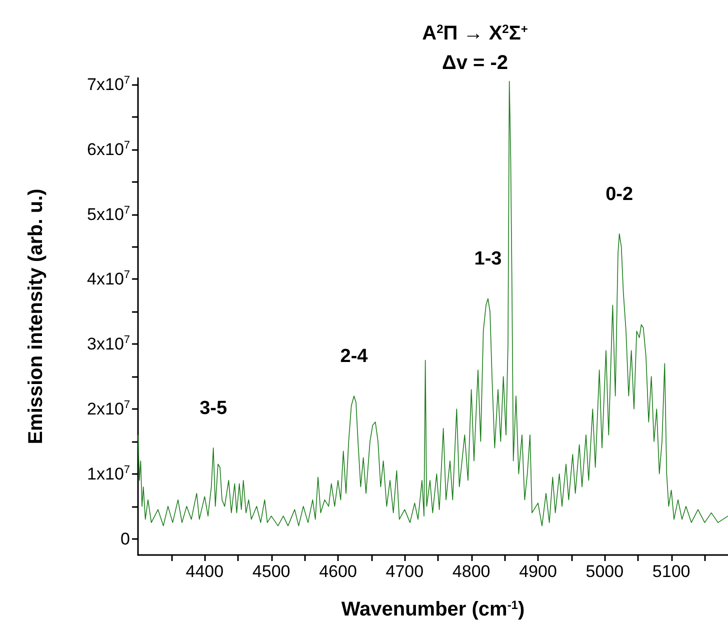 This screenshot has width=728, height=639. I want to click on x-tick-label: 5100, so click(671, 571).